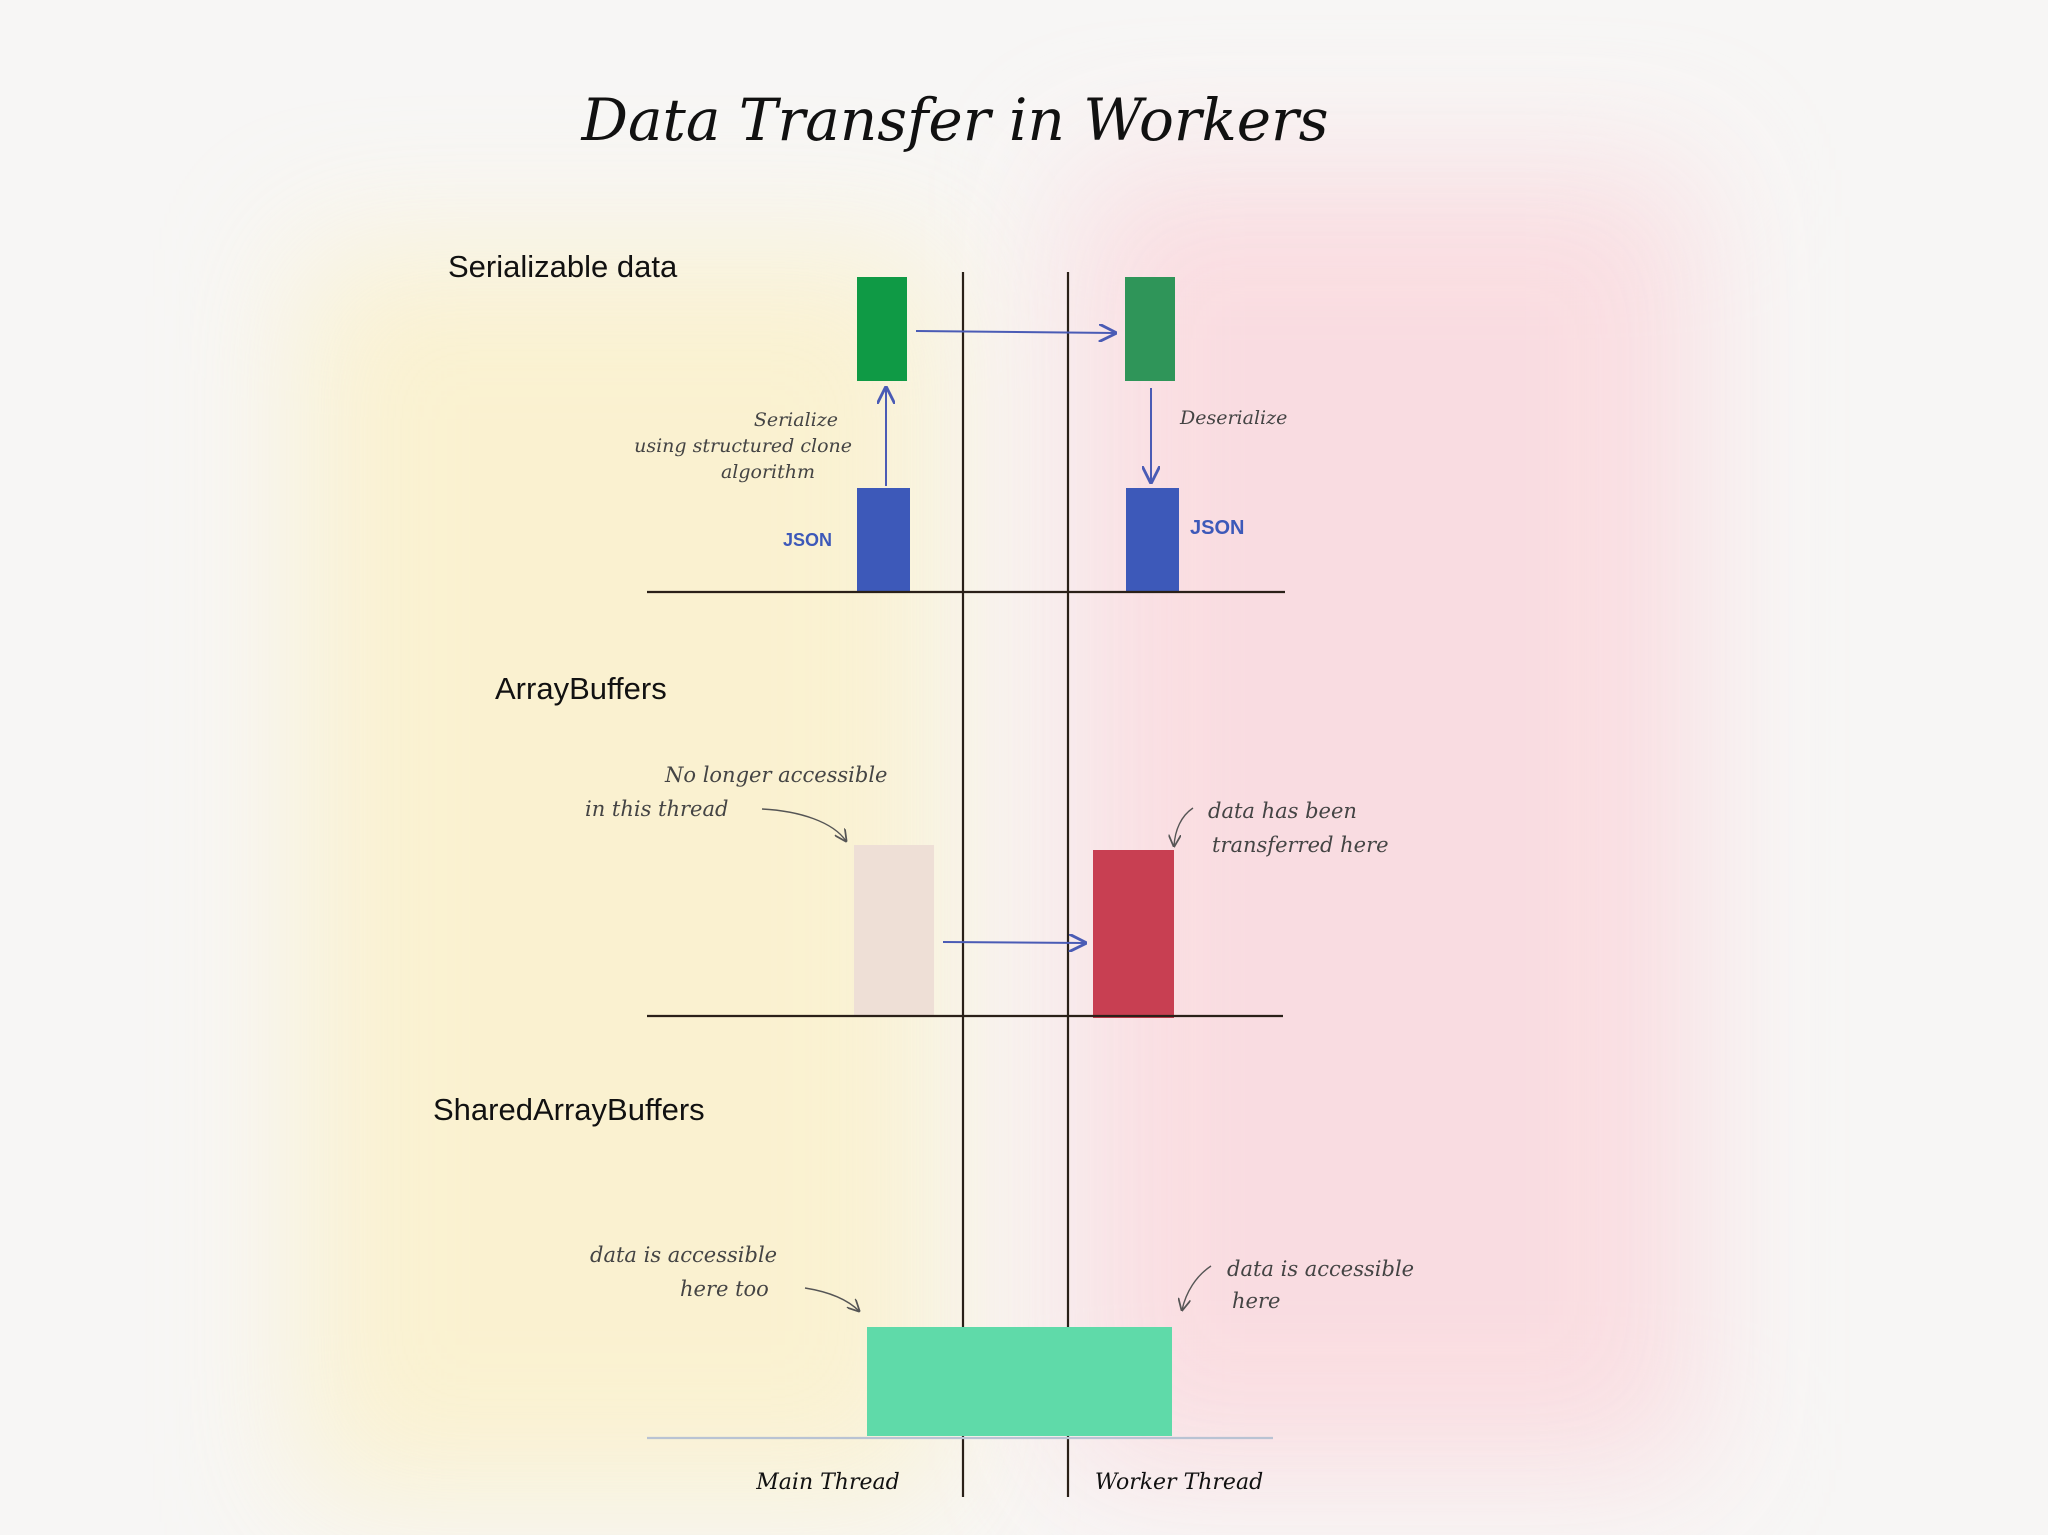 The height and width of the screenshot is (1535, 2048). Describe the element at coordinates (776, 775) in the screenshot. I see `arraybuffer-main-note-line-1: No longer accessible` at that location.